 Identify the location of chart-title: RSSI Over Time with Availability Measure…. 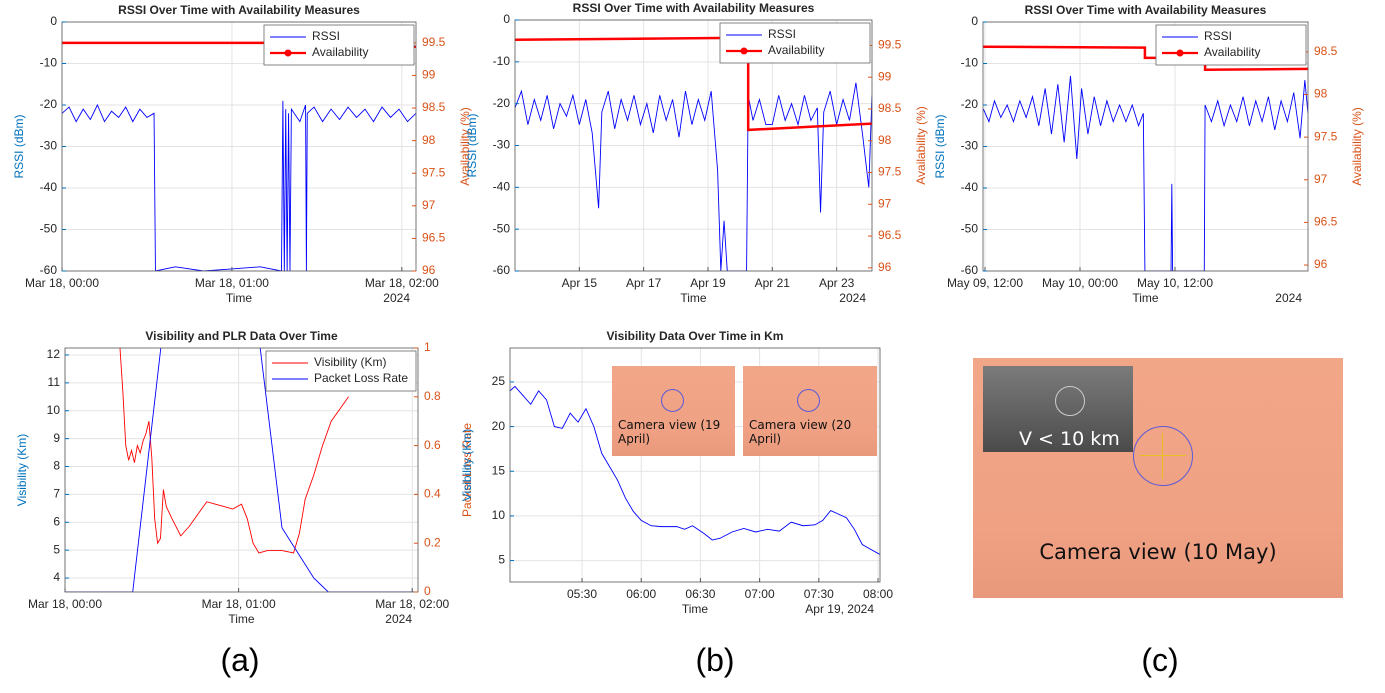
(694, 8).